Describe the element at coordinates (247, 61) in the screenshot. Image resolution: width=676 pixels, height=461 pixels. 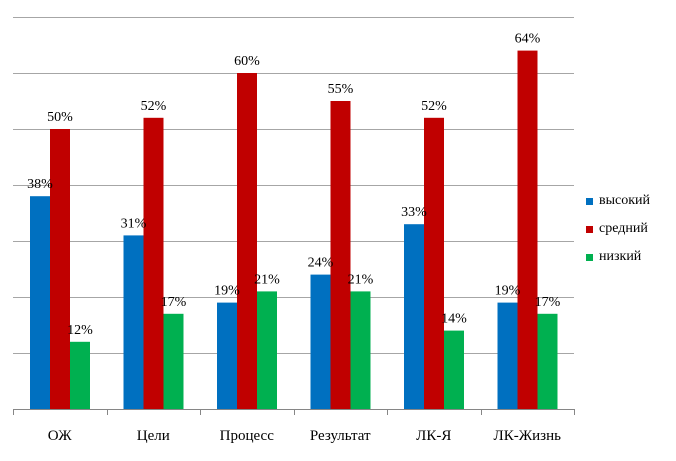
I see `data-label: 60%` at that location.